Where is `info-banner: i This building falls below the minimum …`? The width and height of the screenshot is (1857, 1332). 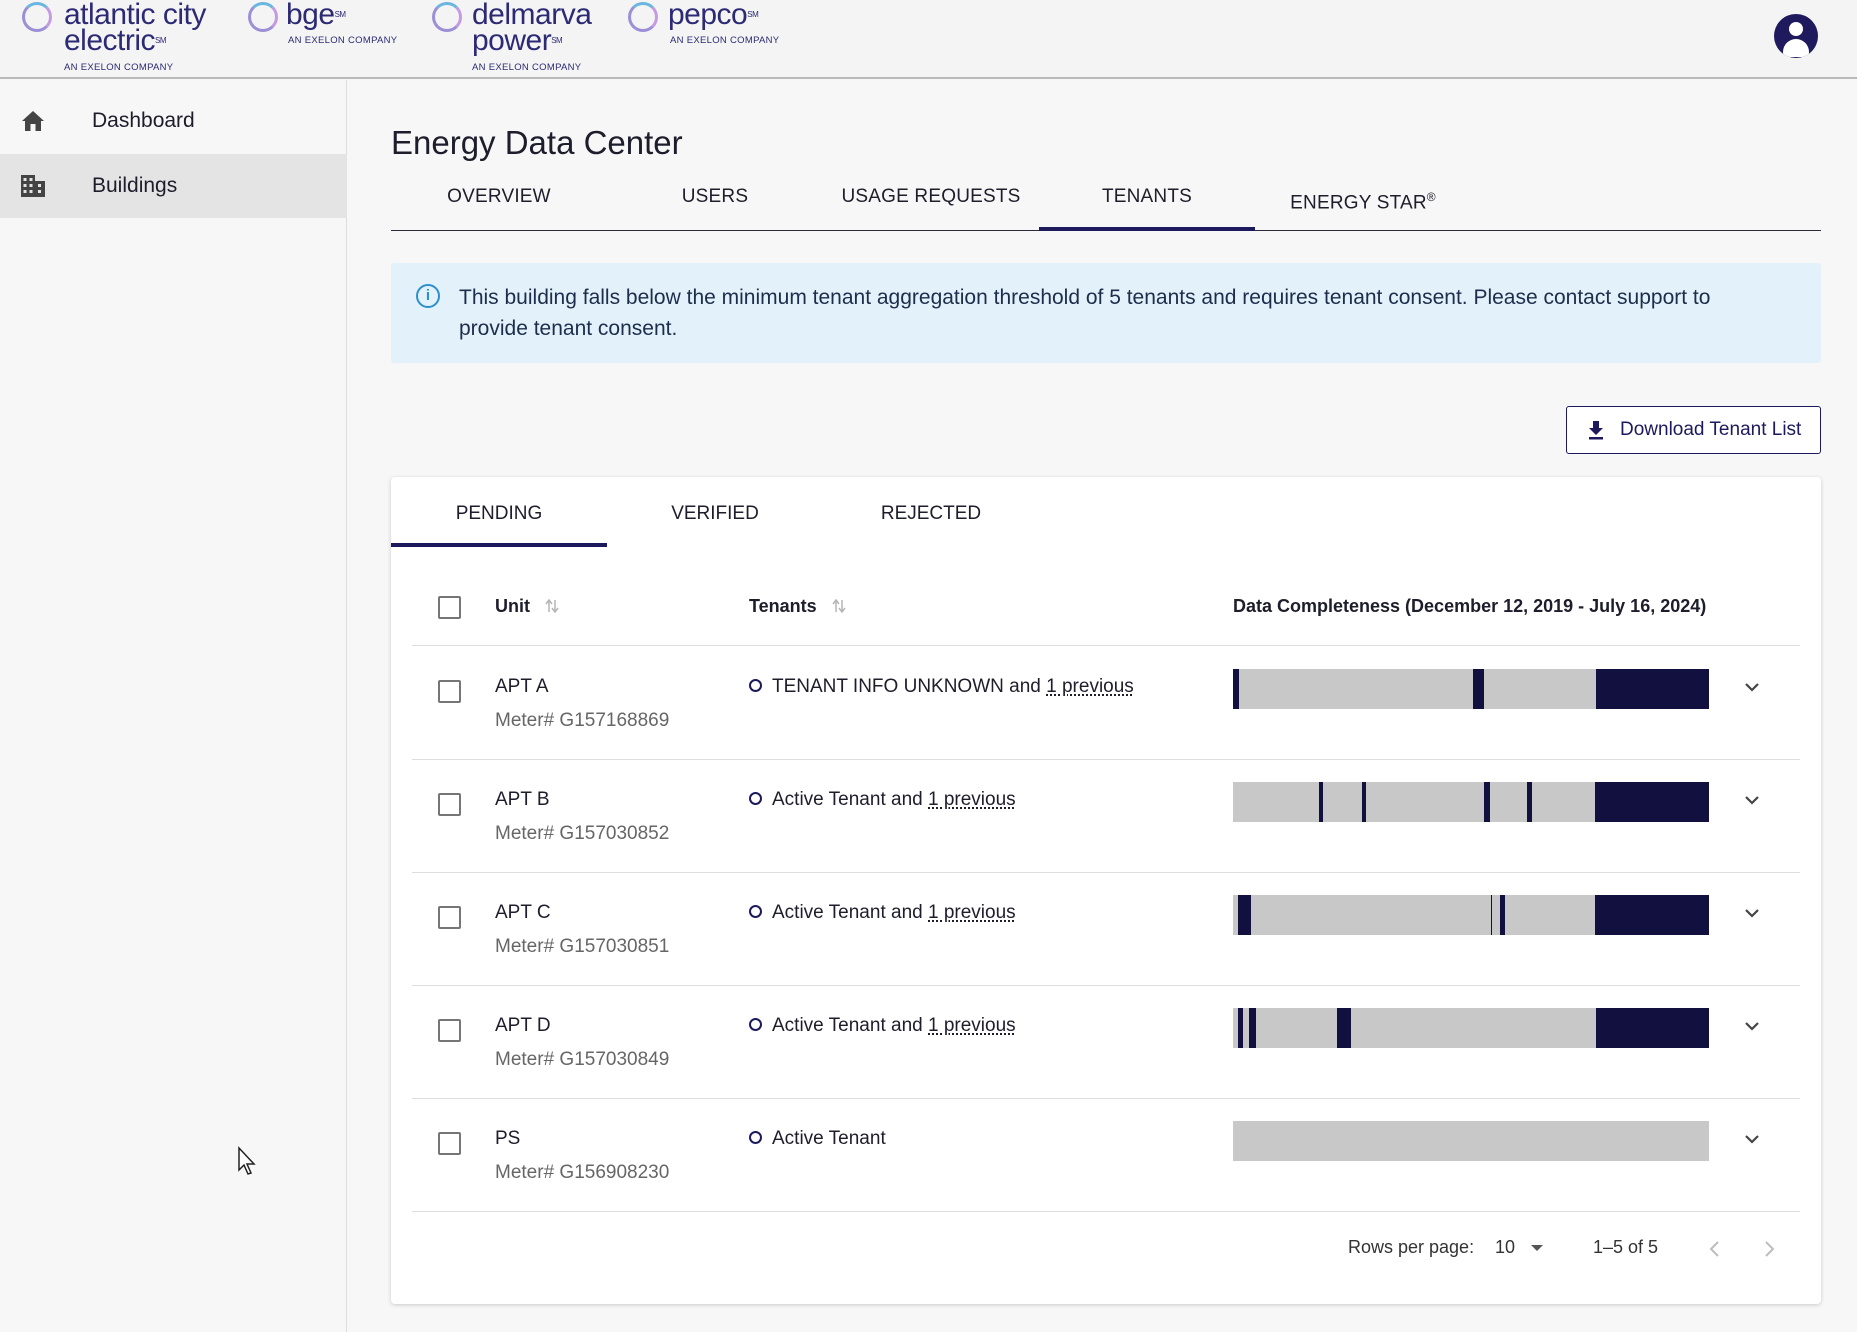 info-banner: i This building falls below the minimum … is located at coordinates (1106, 313).